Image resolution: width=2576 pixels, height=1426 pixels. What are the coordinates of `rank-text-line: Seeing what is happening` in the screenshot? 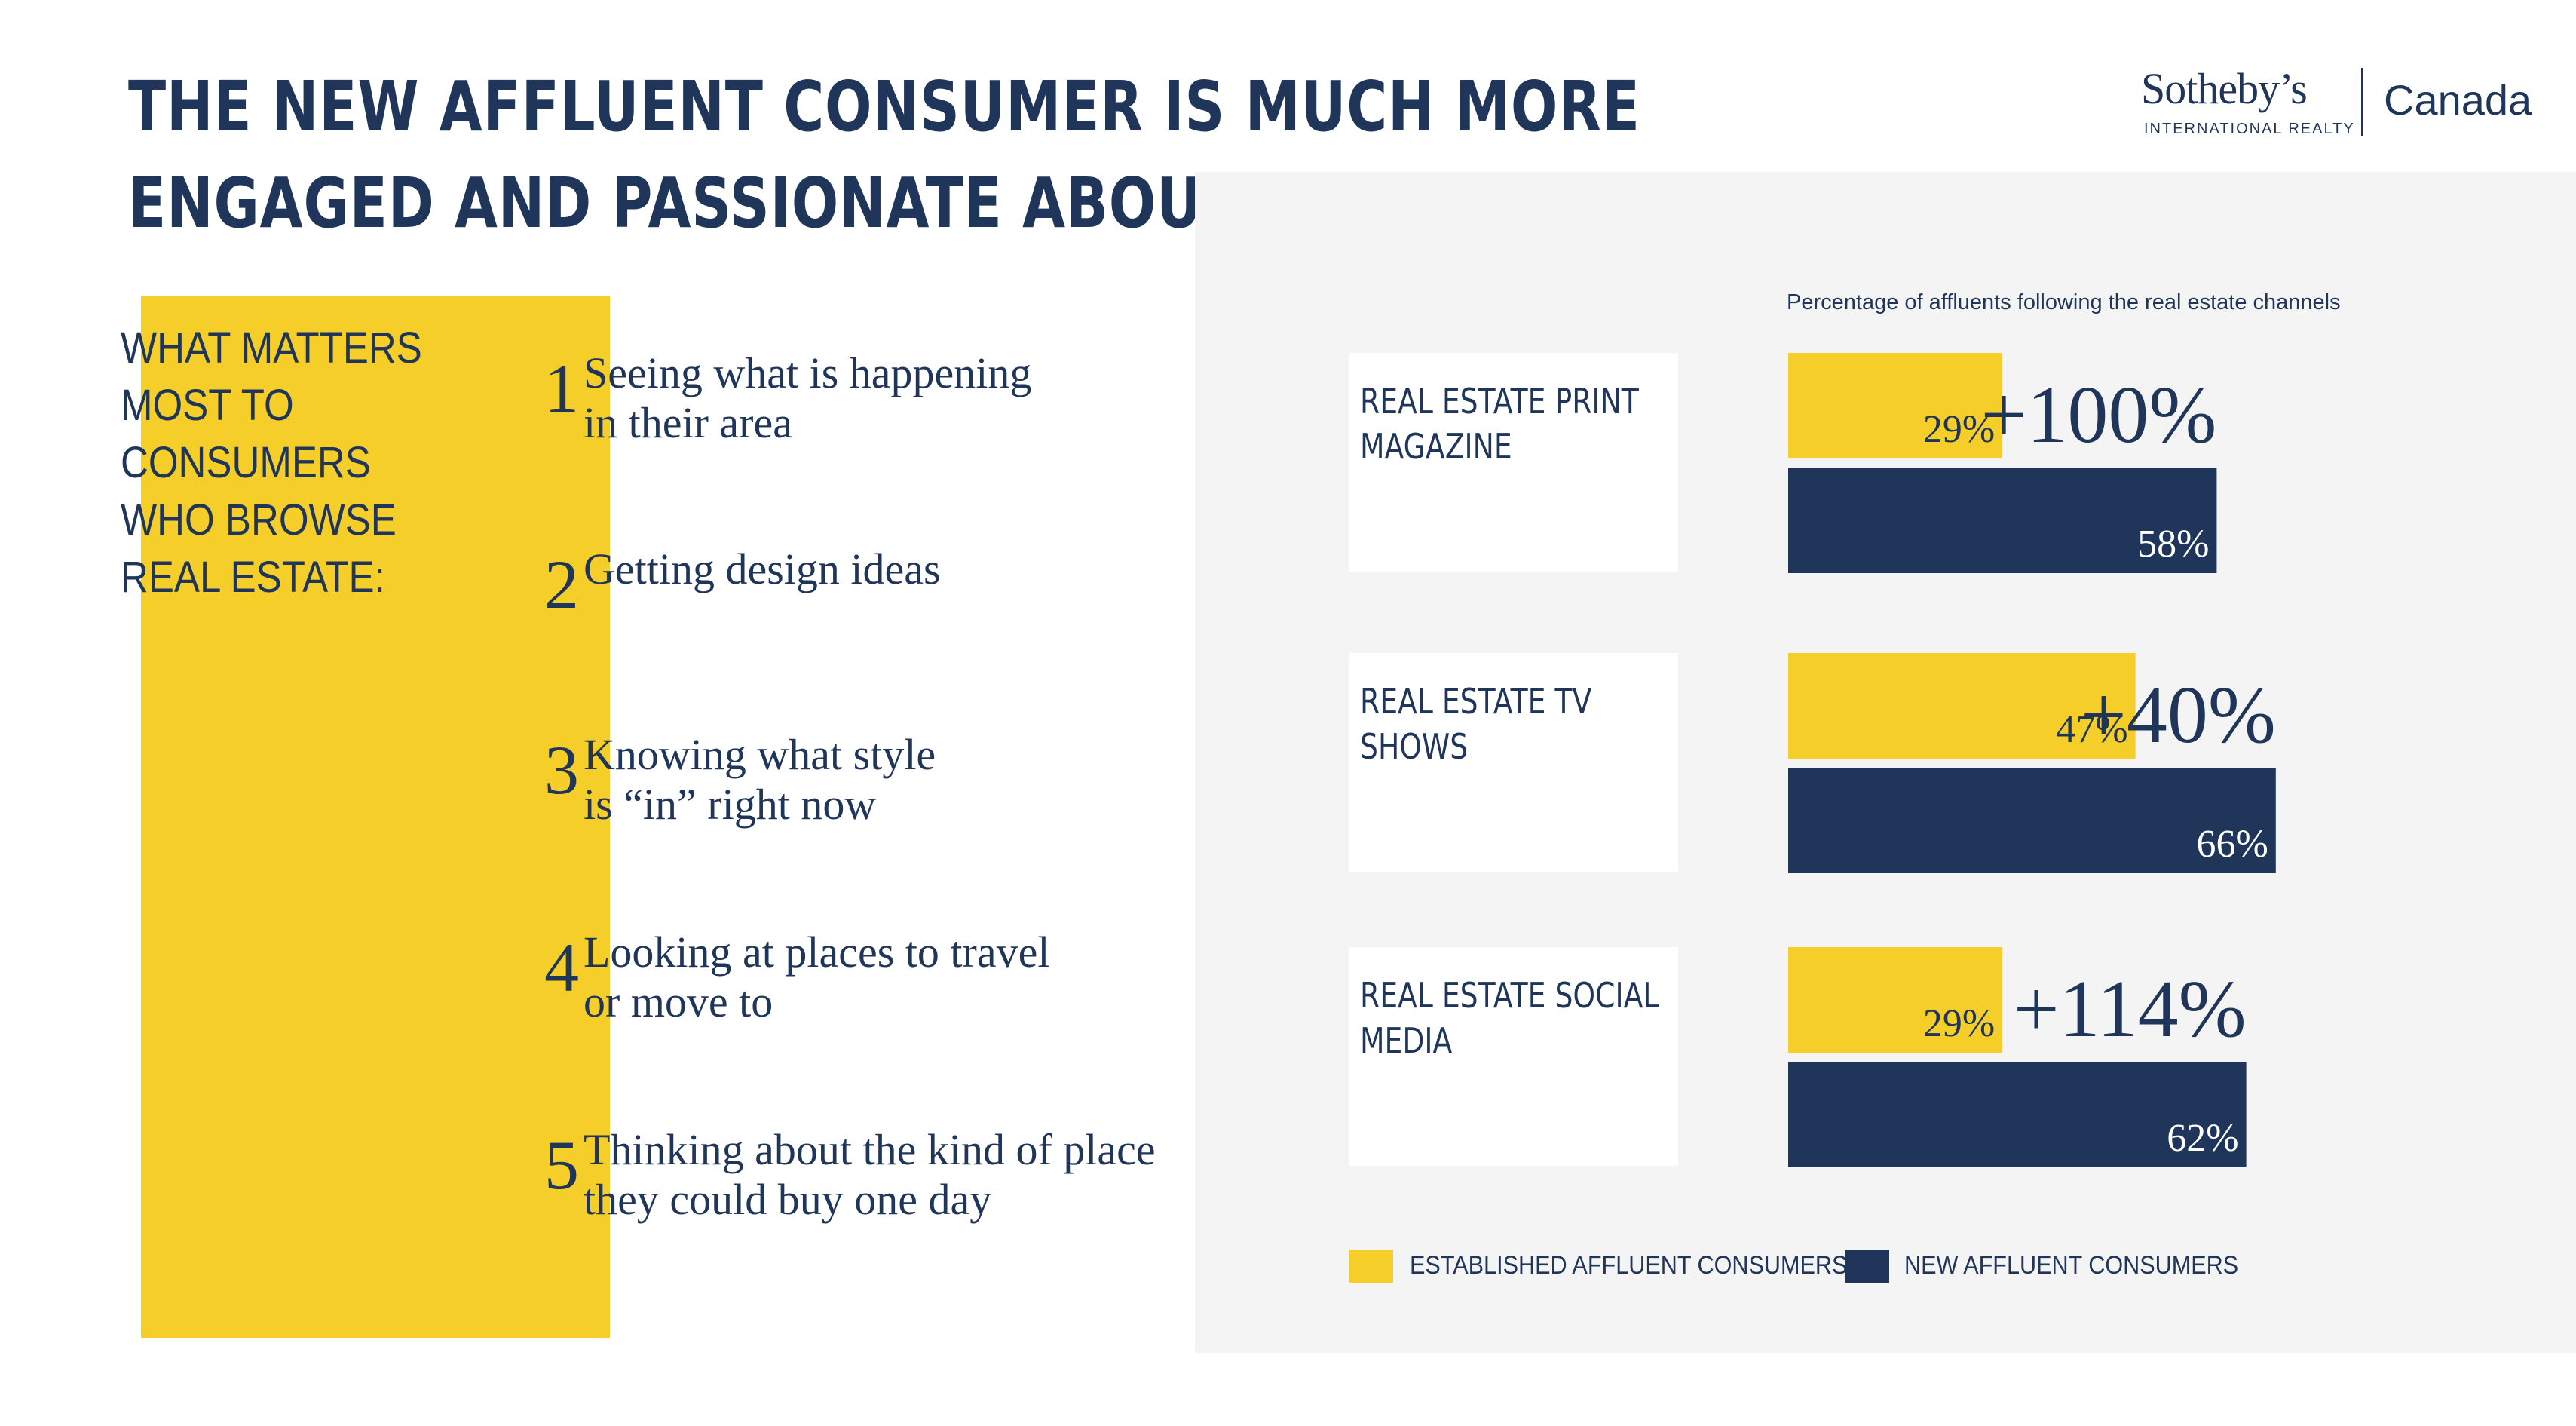 It's located at (808, 372).